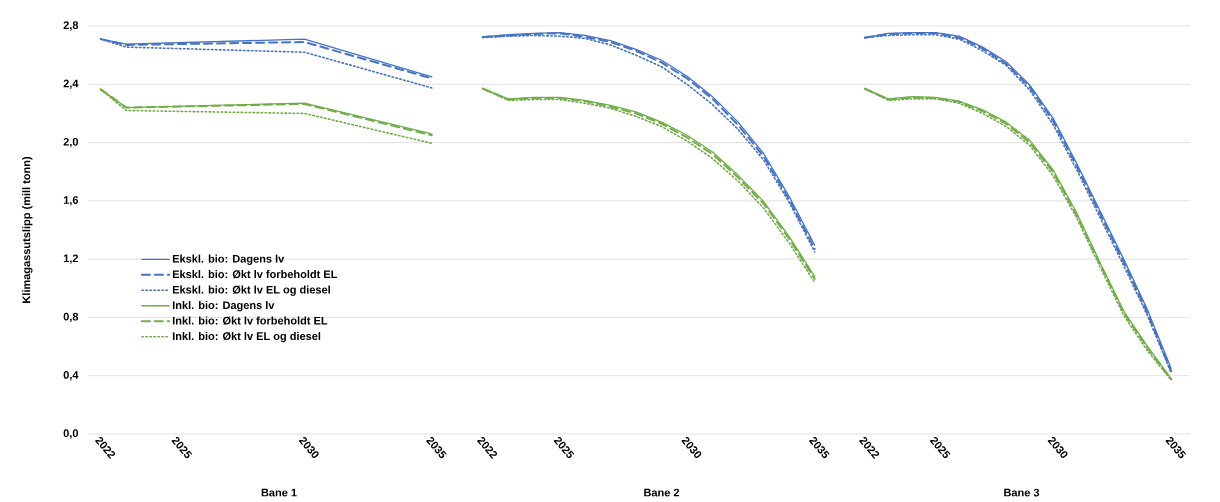 The image size is (1220, 502). What do you see at coordinates (228, 259) in the screenshot?
I see `legend-label: Ekskl. bio: Dagens lv` at bounding box center [228, 259].